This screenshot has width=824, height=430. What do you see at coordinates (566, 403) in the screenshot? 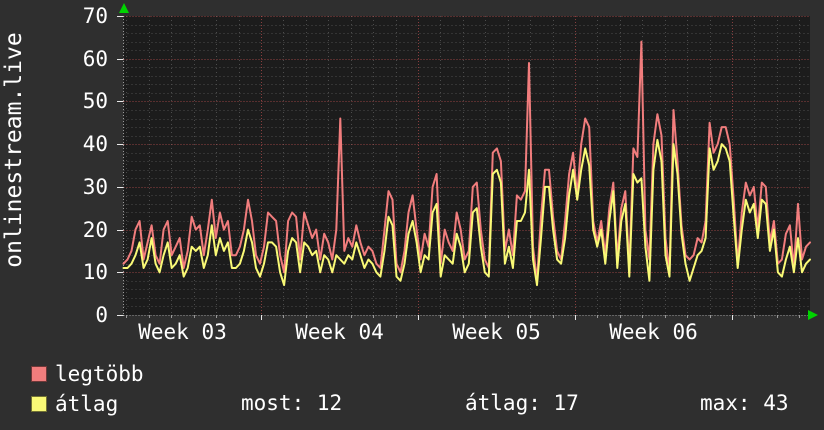
I see `stat-atlag-value: 17` at bounding box center [566, 403].